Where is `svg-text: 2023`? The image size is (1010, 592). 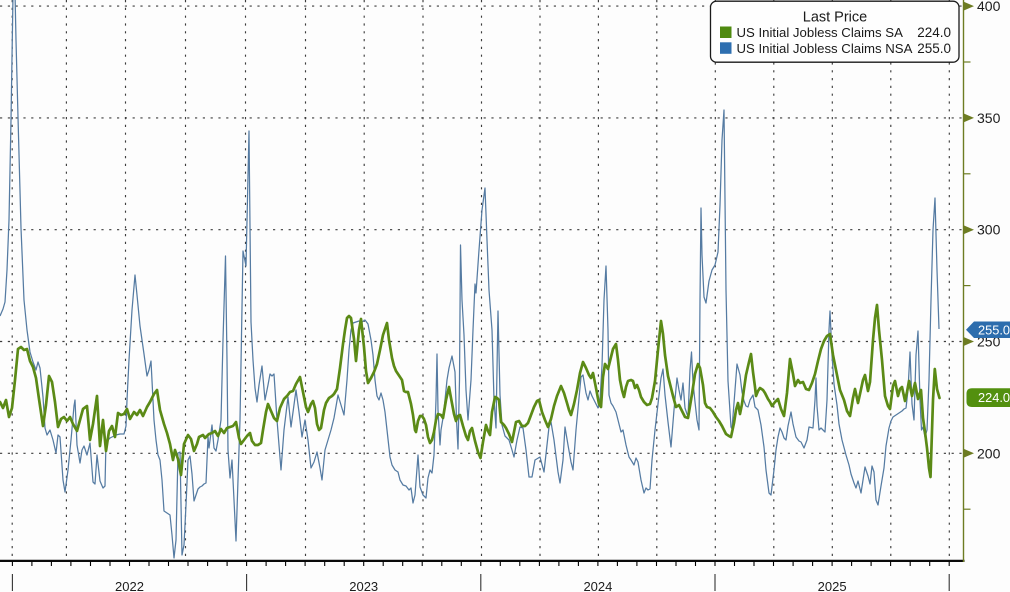 svg-text: 2023 is located at coordinates (363, 585).